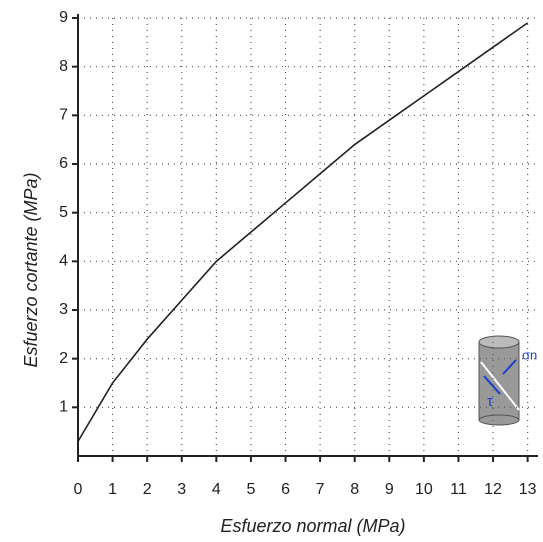 Image resolution: width=543 pixels, height=542 pixels. Describe the element at coordinates (509, 367) in the screenshot. I see `normal-arrow` at that location.